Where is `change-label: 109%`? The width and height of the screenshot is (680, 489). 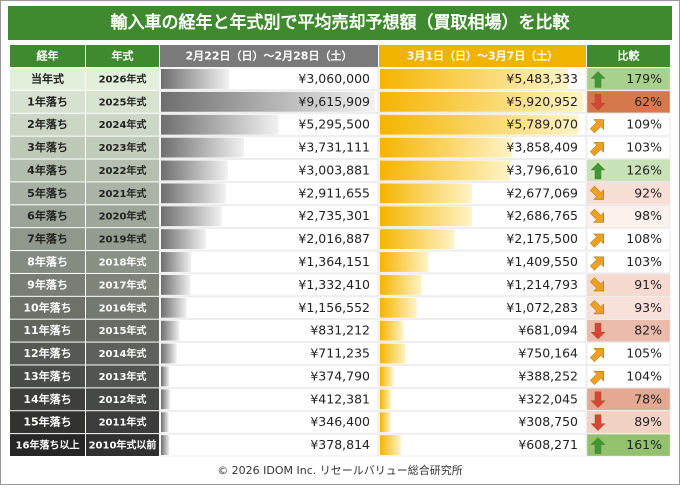 change-label: 109% is located at coordinates (644, 124).